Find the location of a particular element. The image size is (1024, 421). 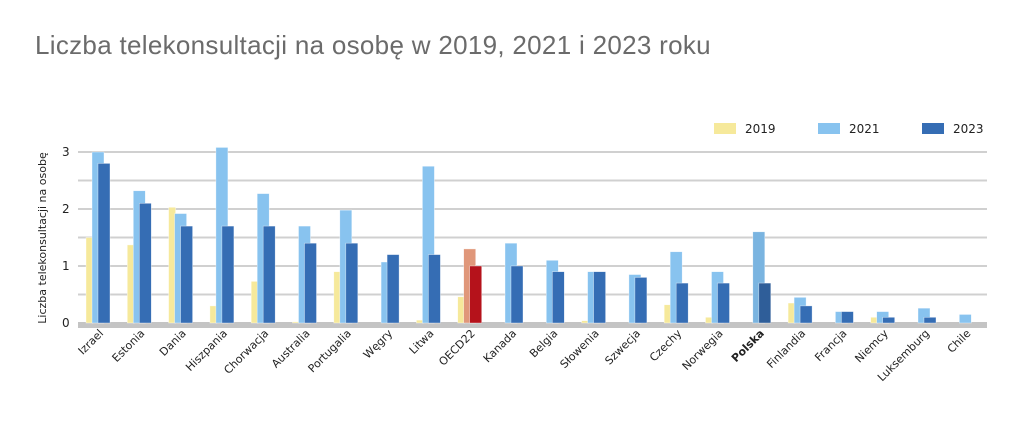

bar-2023-Litwa is located at coordinates (434, 289).